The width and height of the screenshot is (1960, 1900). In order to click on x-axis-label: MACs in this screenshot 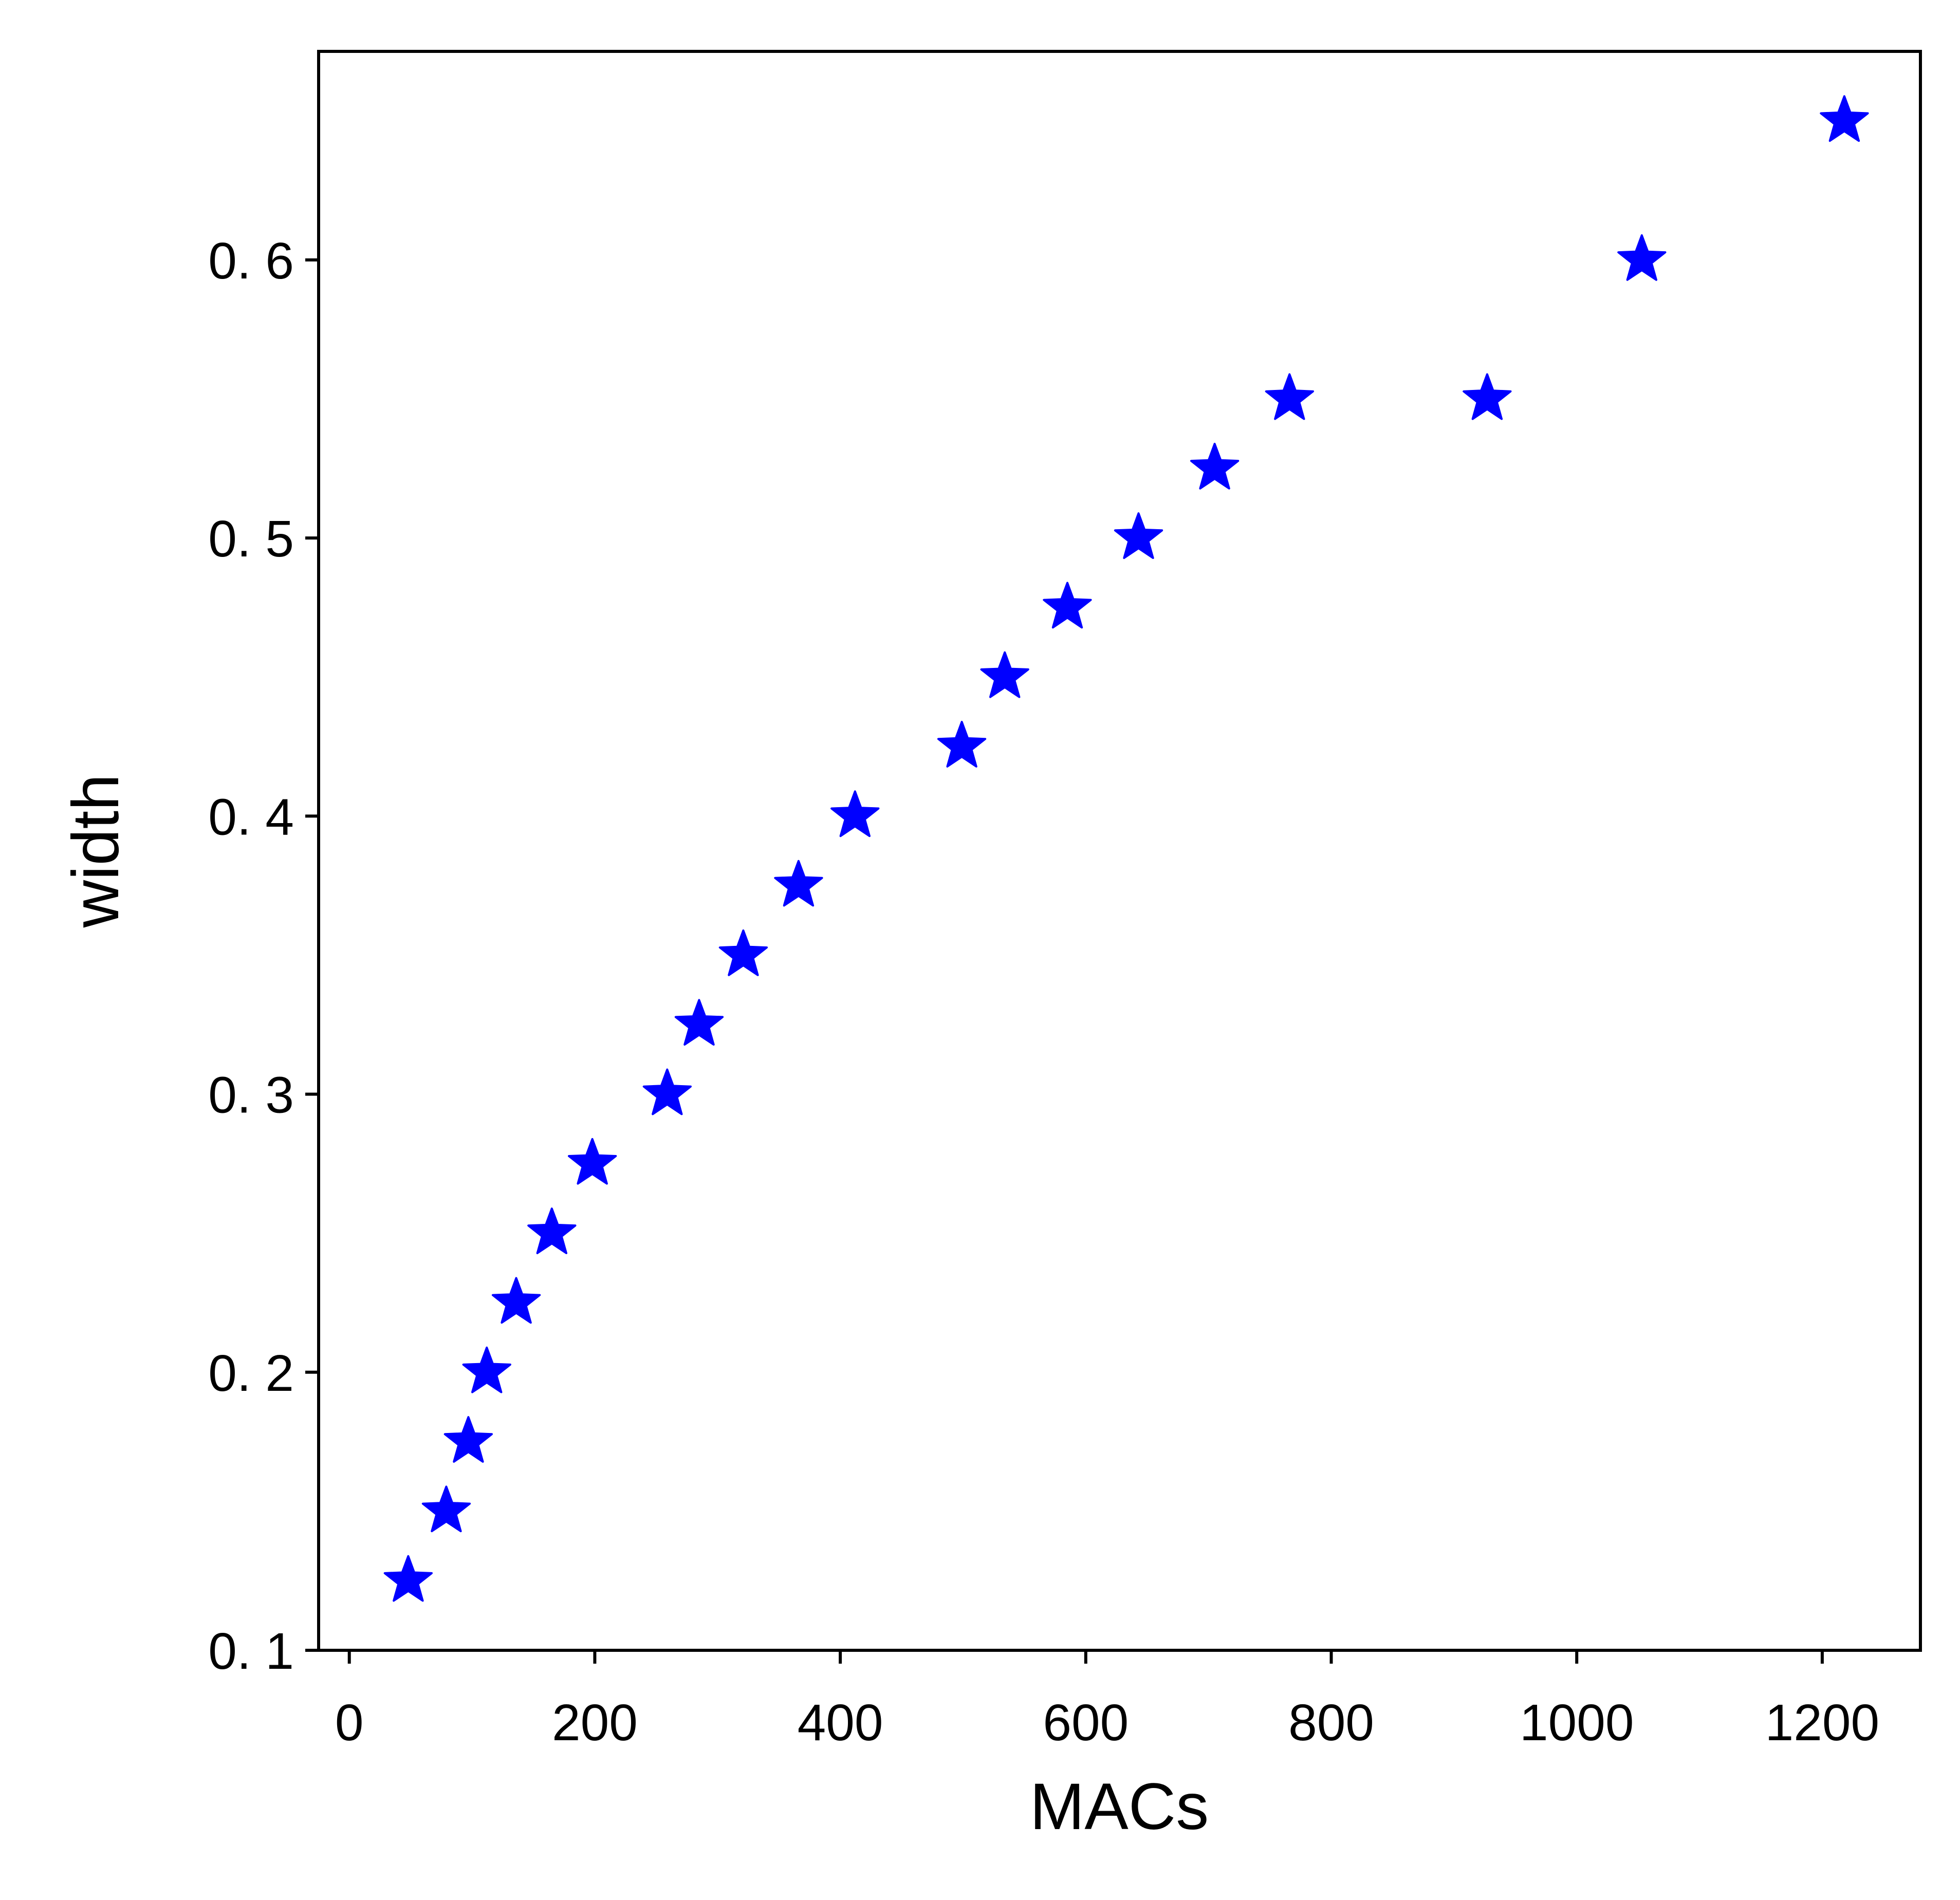, I will do `click(1119, 1806)`.